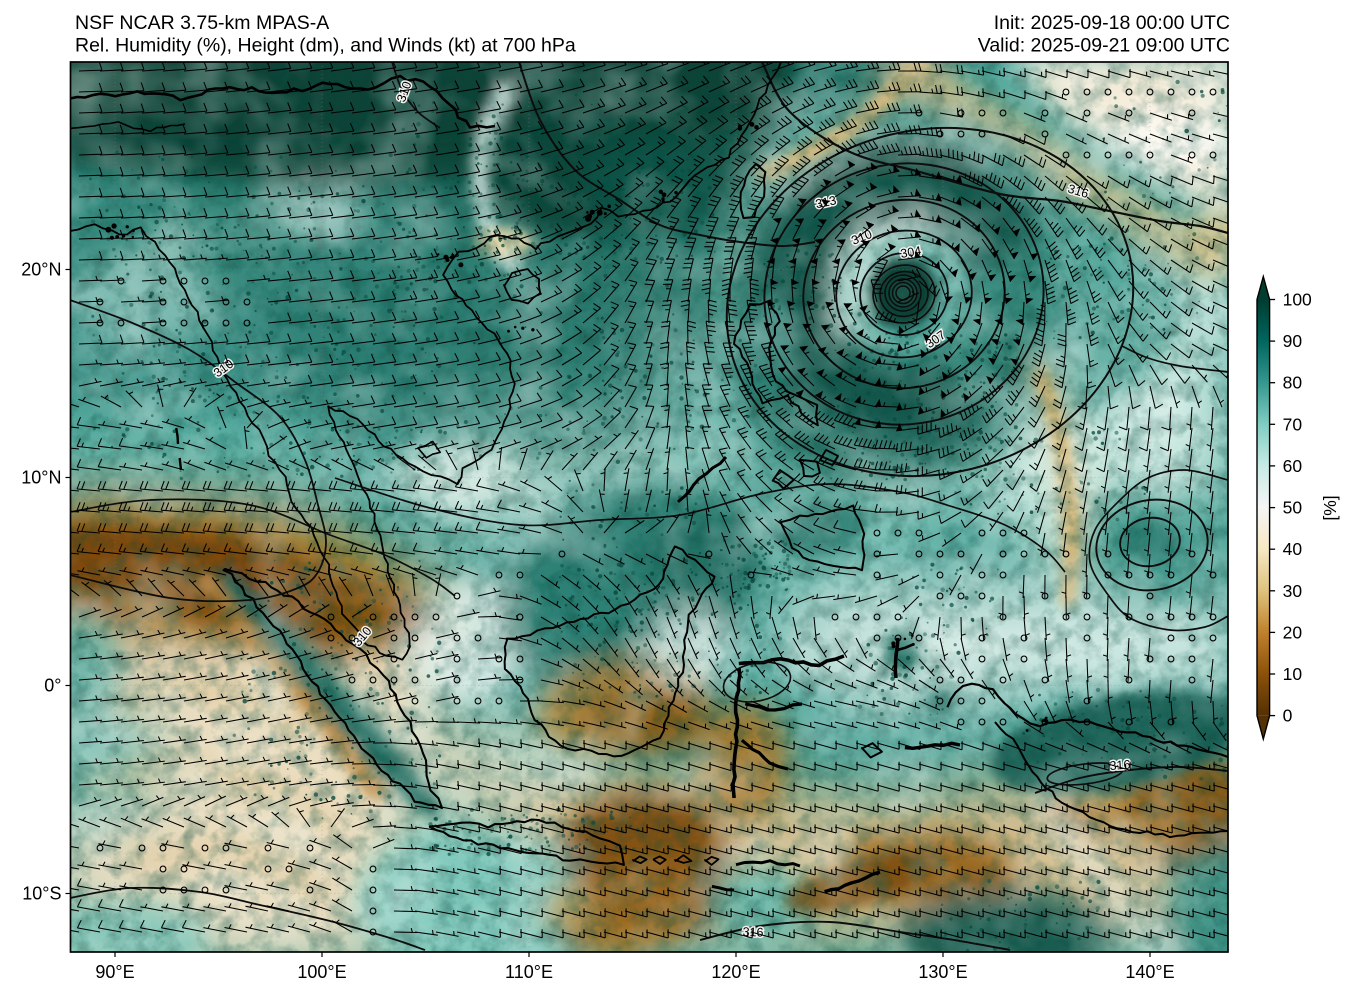  I want to click on svg-text: 80, so click(1293, 383).